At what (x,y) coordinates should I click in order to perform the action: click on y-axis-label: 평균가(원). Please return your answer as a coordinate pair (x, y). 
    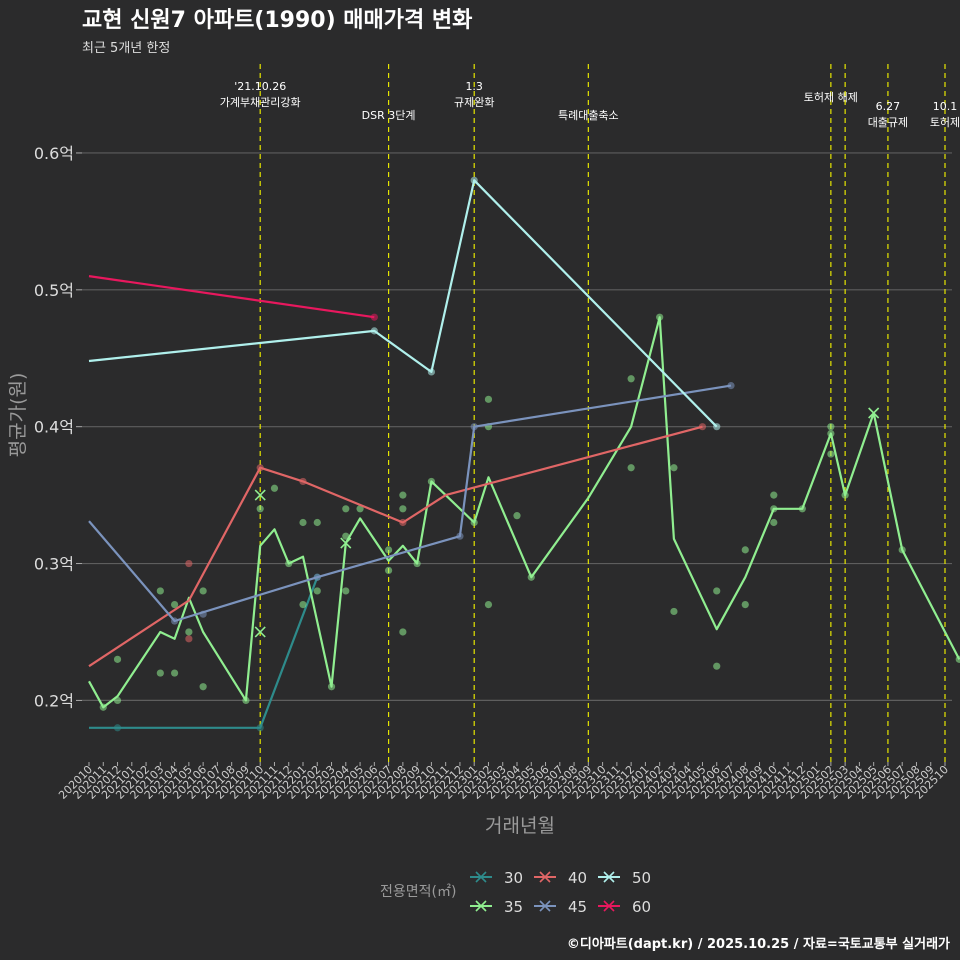
    Looking at the image, I should click on (18, 415).